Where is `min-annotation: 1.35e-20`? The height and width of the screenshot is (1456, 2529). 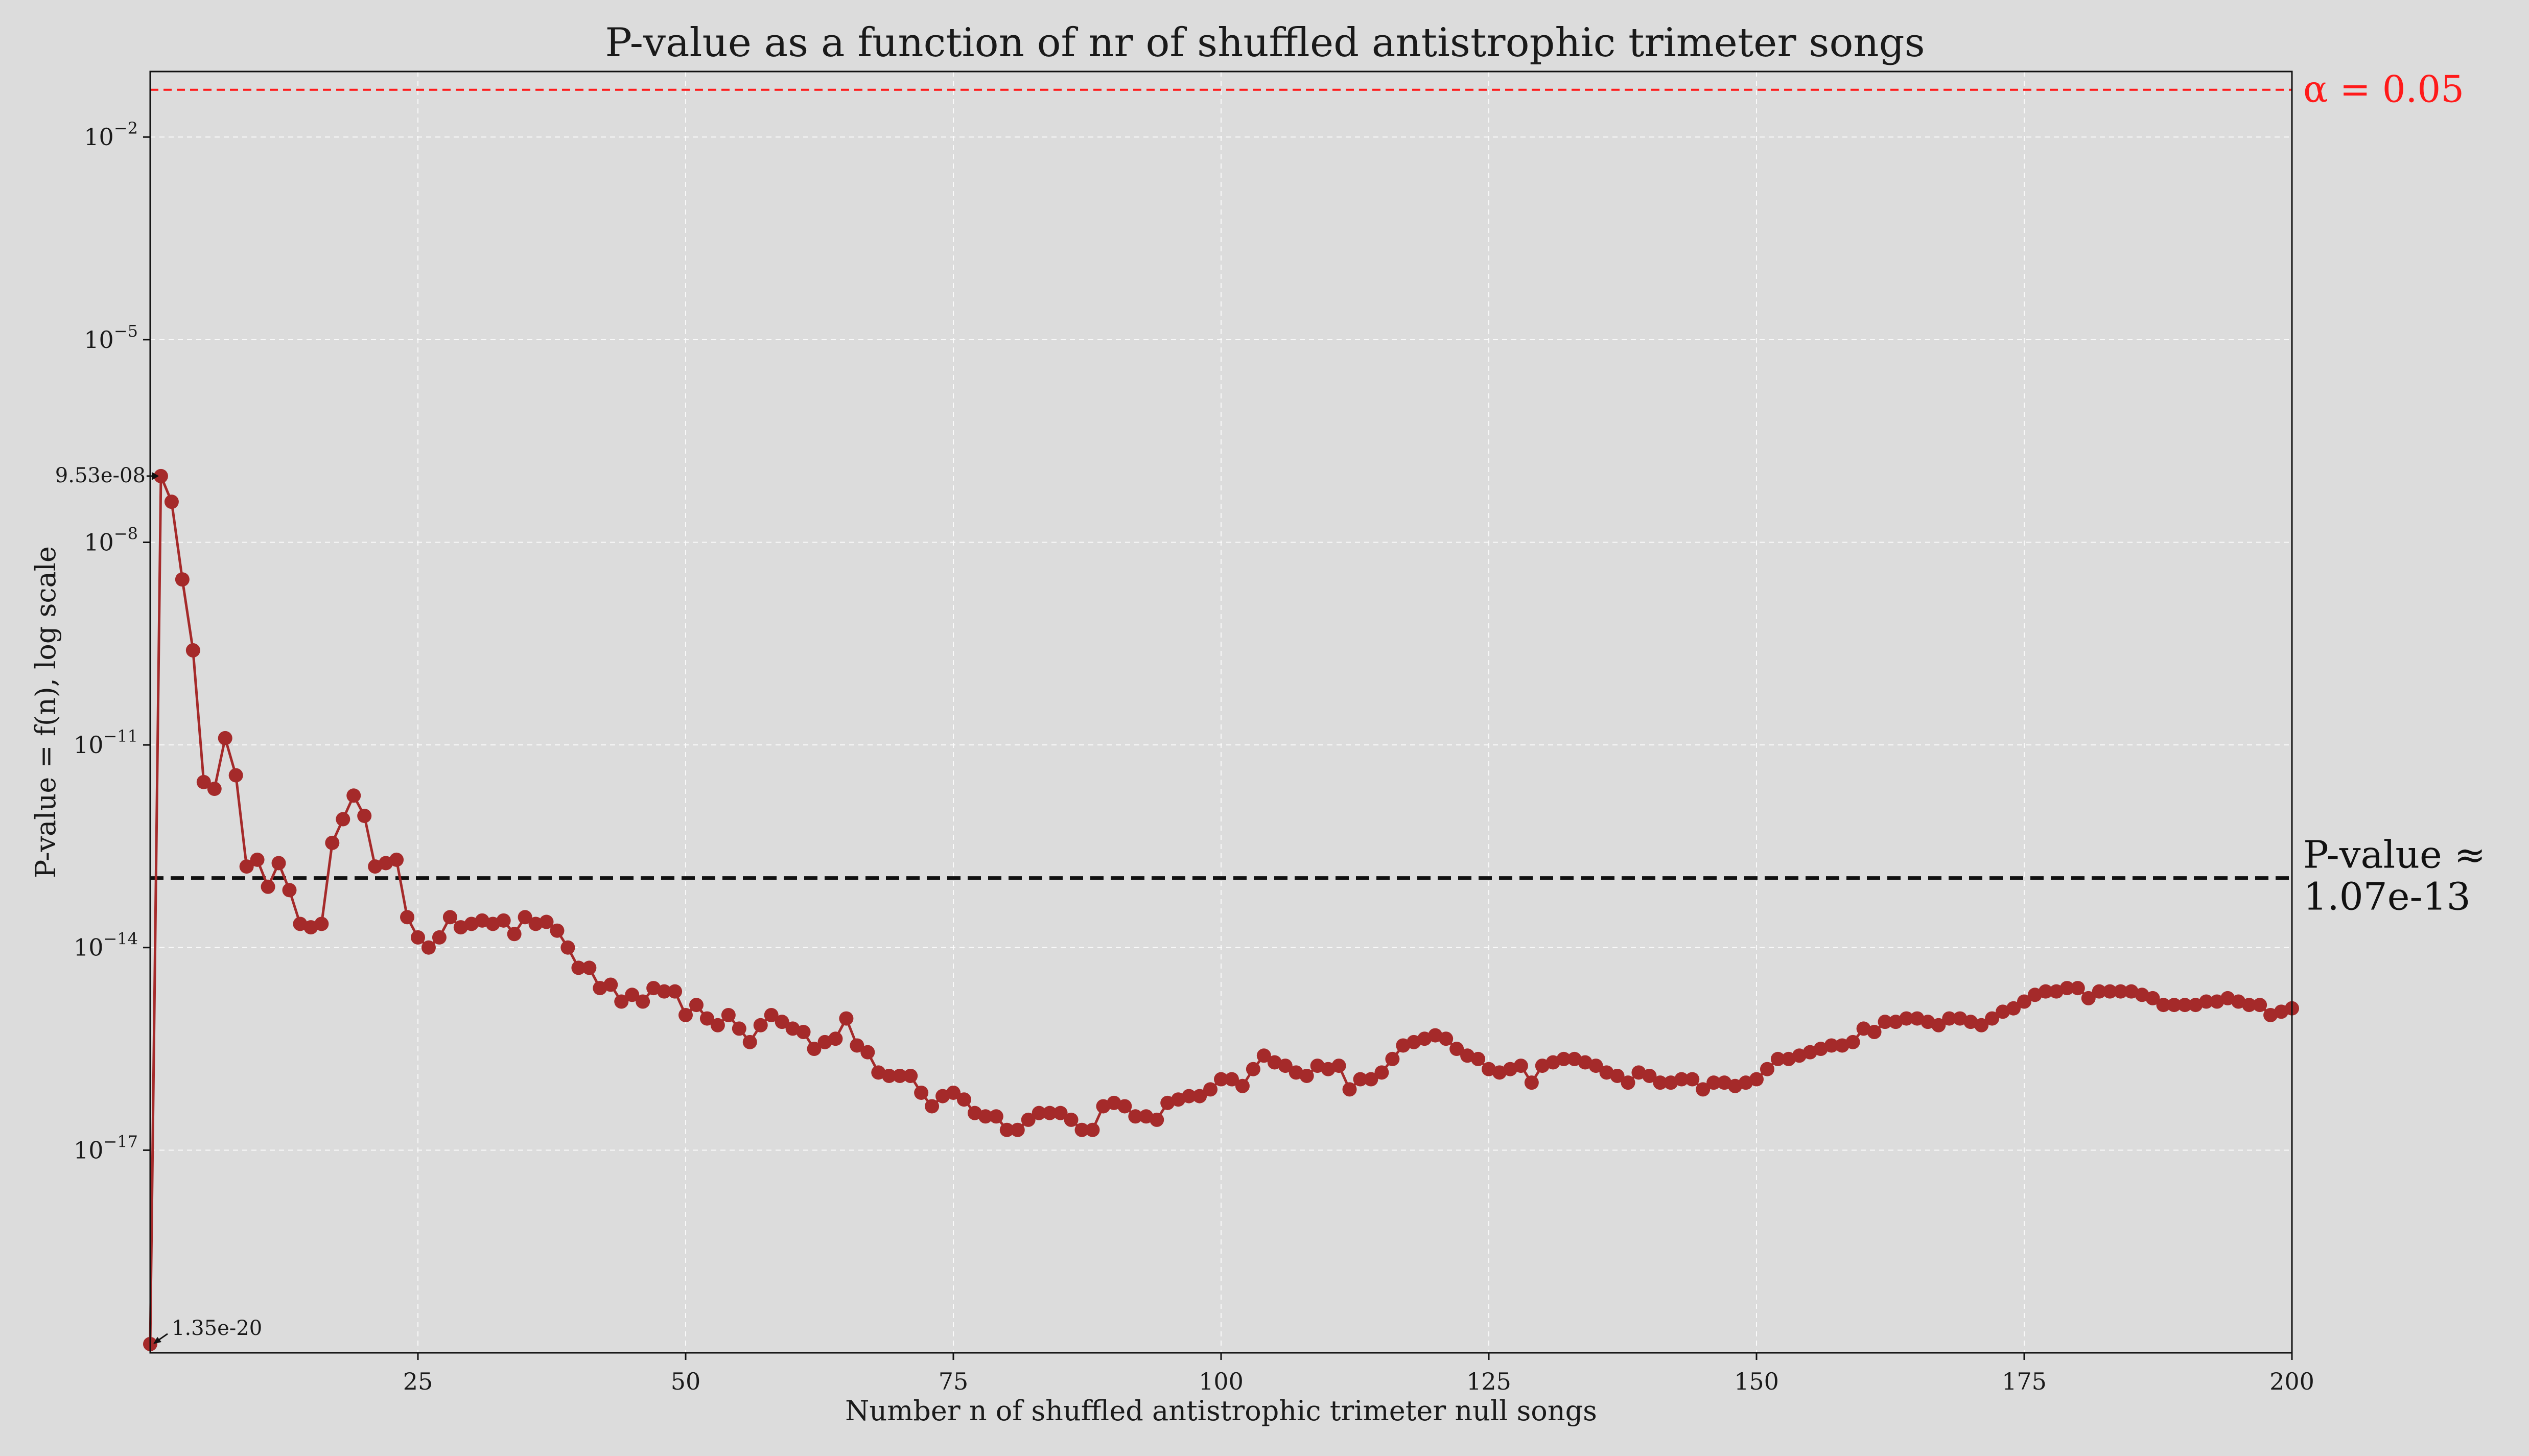 min-annotation: 1.35e-20 is located at coordinates (217, 1328).